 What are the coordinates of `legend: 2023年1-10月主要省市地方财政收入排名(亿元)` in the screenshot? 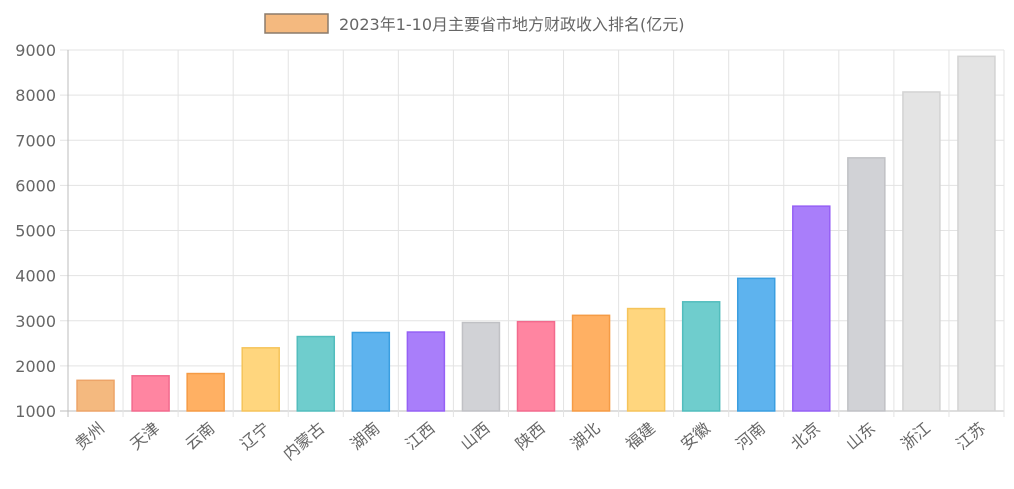 It's located at (474, 23).